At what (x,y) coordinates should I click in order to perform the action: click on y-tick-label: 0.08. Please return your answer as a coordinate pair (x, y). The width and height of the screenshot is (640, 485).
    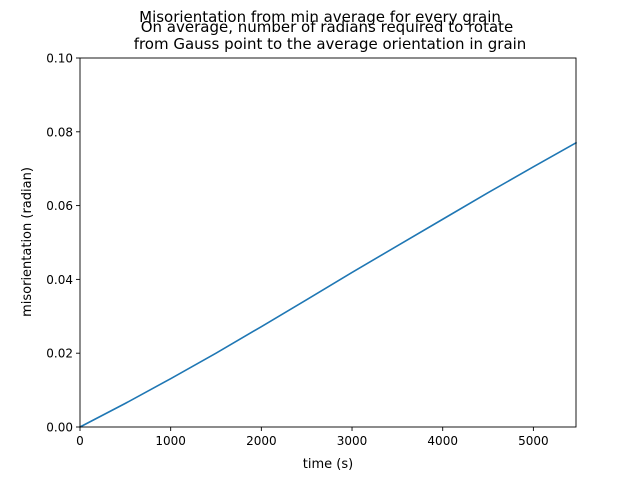
    Looking at the image, I should click on (59, 132).